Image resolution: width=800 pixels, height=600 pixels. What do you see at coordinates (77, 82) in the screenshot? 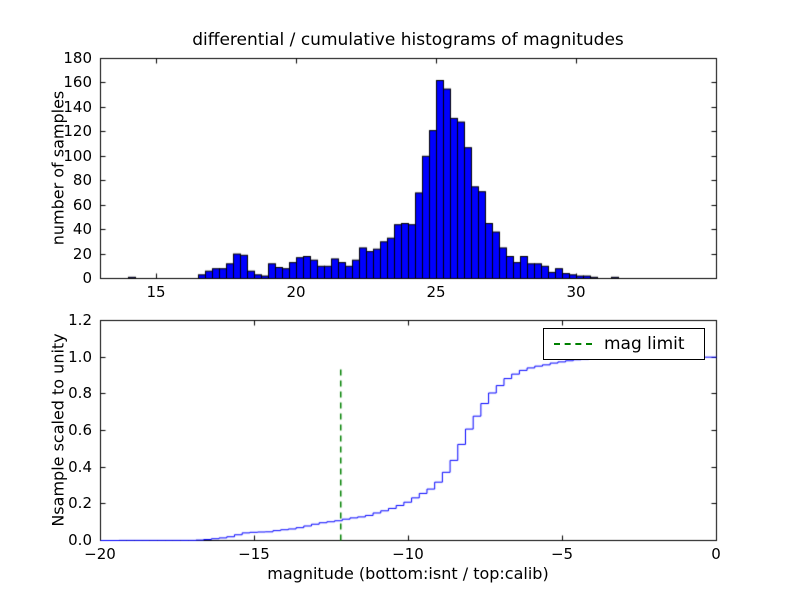
I see `top-y-tick-label: 160` at bounding box center [77, 82].